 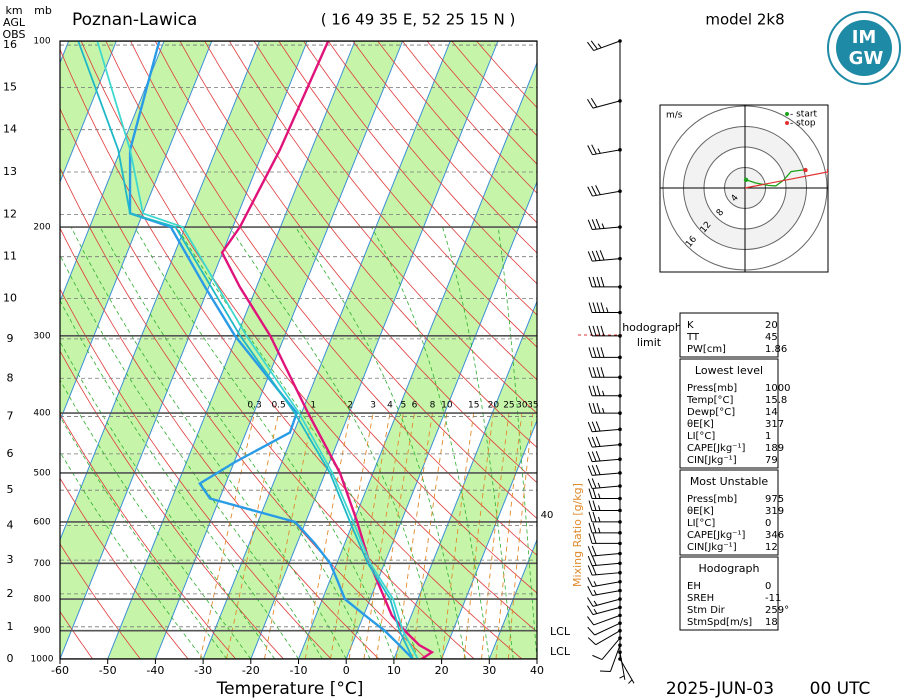 I want to click on km-tick-label: 2, so click(x=10, y=593).